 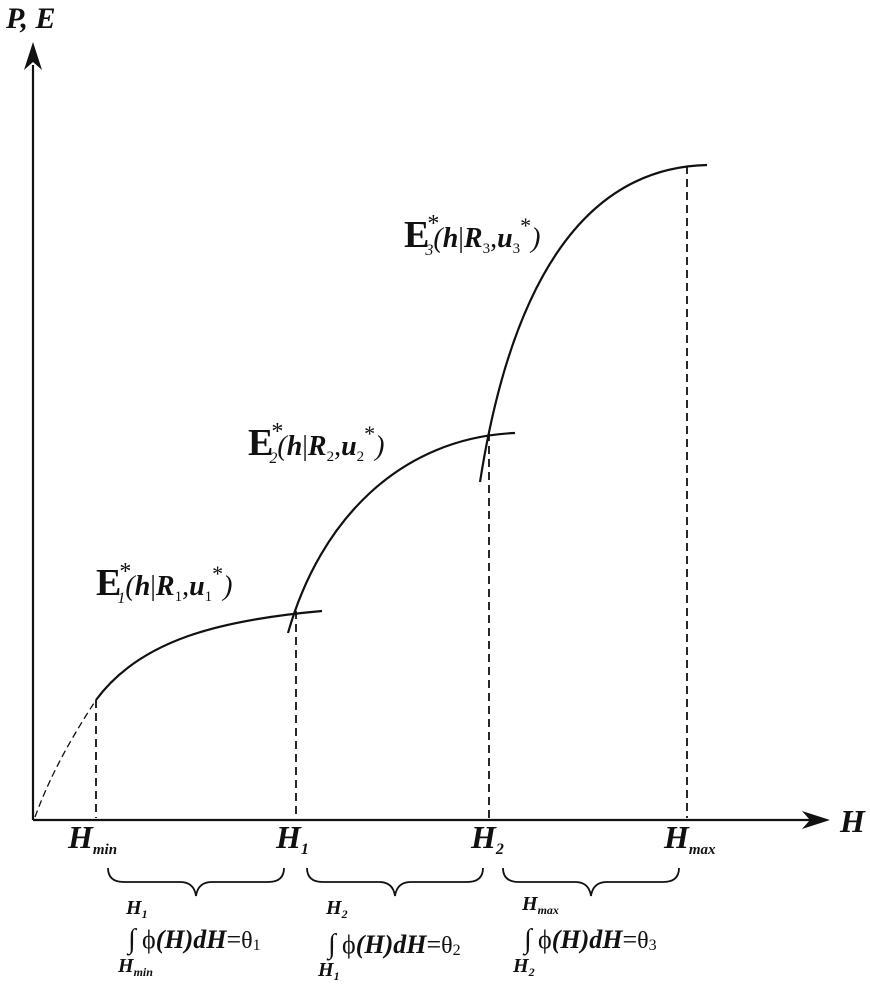 What do you see at coordinates (209, 655) in the screenshot?
I see `curve-e1` at bounding box center [209, 655].